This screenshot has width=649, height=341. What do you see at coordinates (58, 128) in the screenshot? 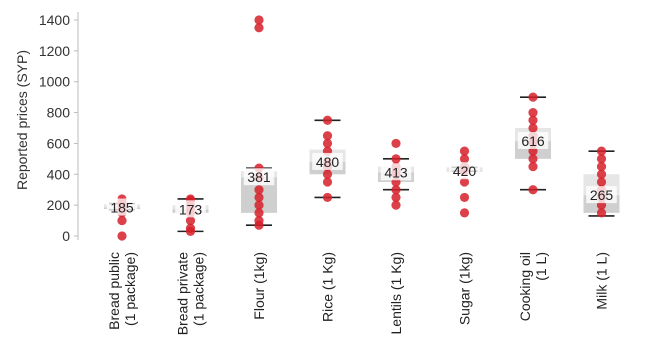
I see `y-axis-ticks: 0 200 400 600 800 1000 1200 1400` at bounding box center [58, 128].